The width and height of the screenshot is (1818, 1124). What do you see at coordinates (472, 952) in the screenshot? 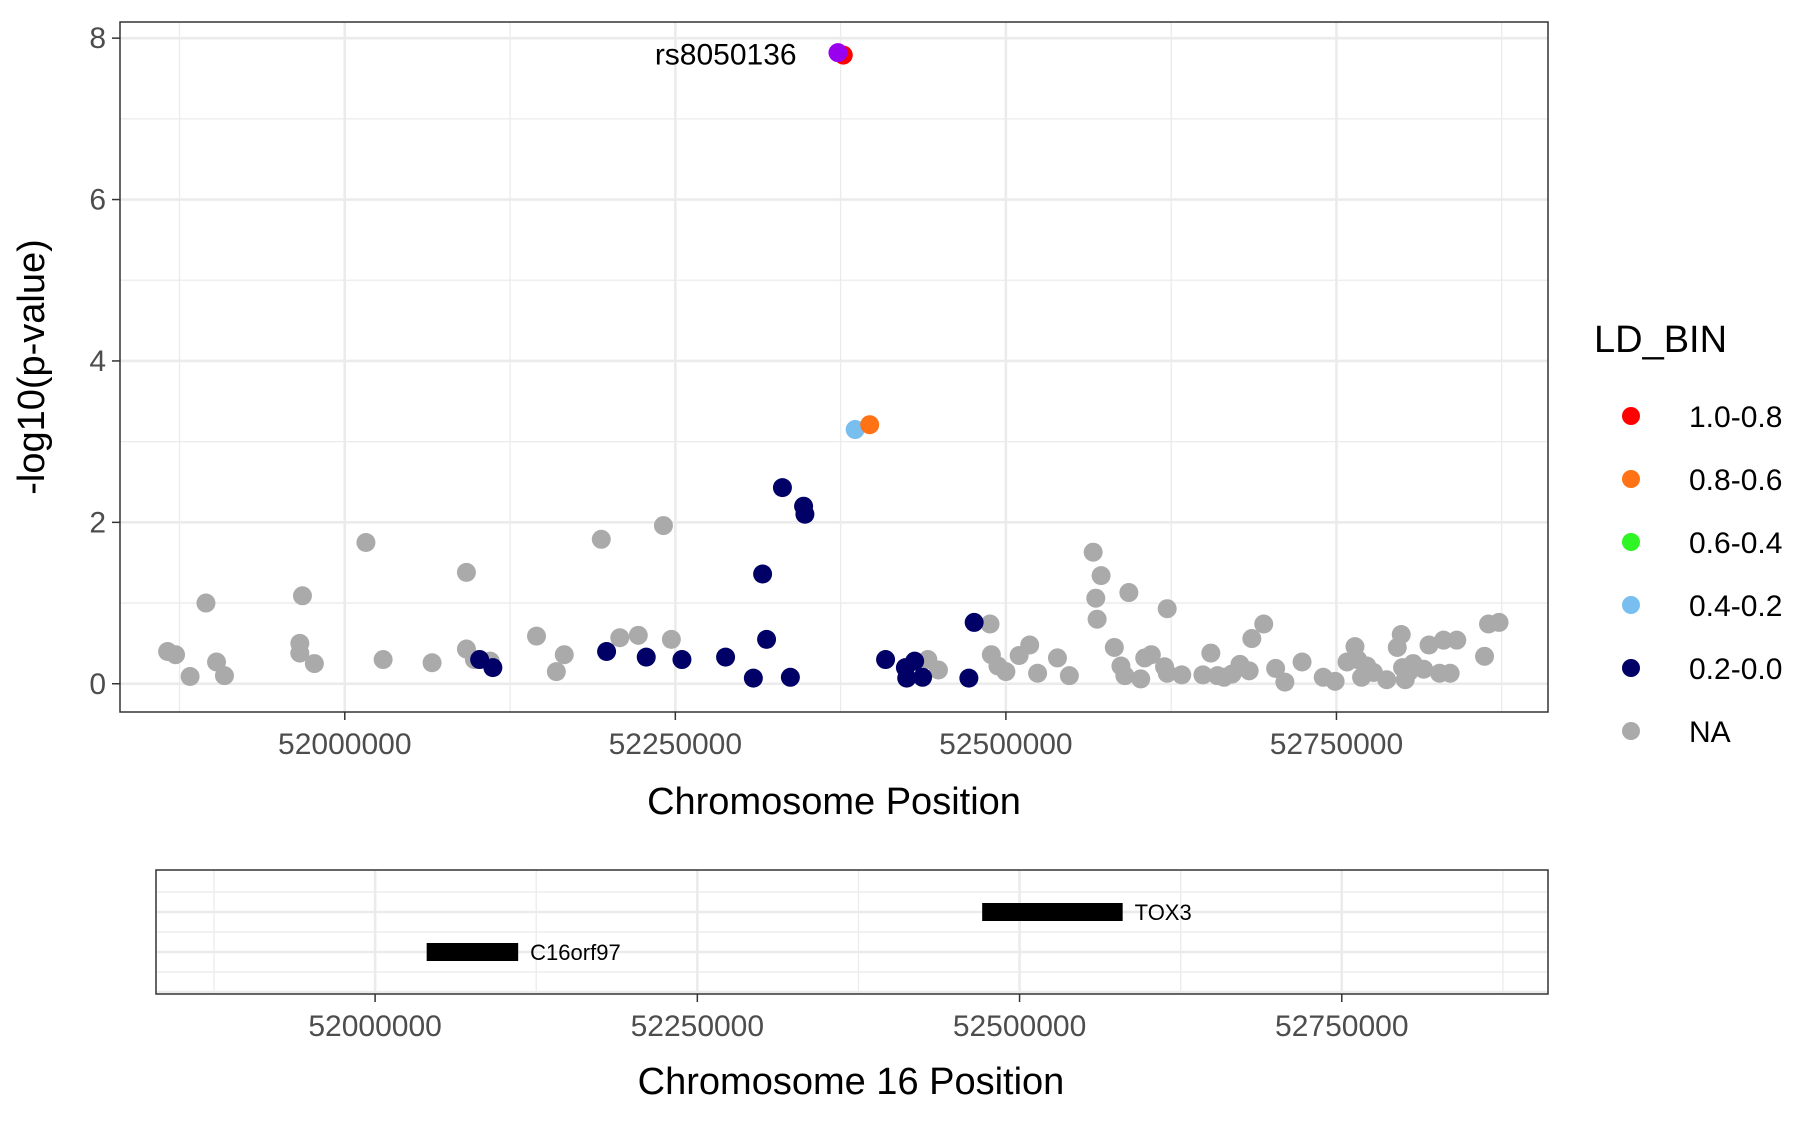
I see `gene-bar` at bounding box center [472, 952].